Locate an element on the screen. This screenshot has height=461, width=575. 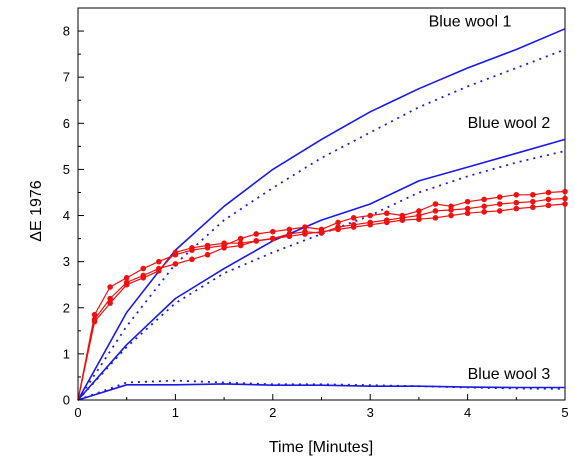
y-tick-label: 1 is located at coordinates (66, 353).